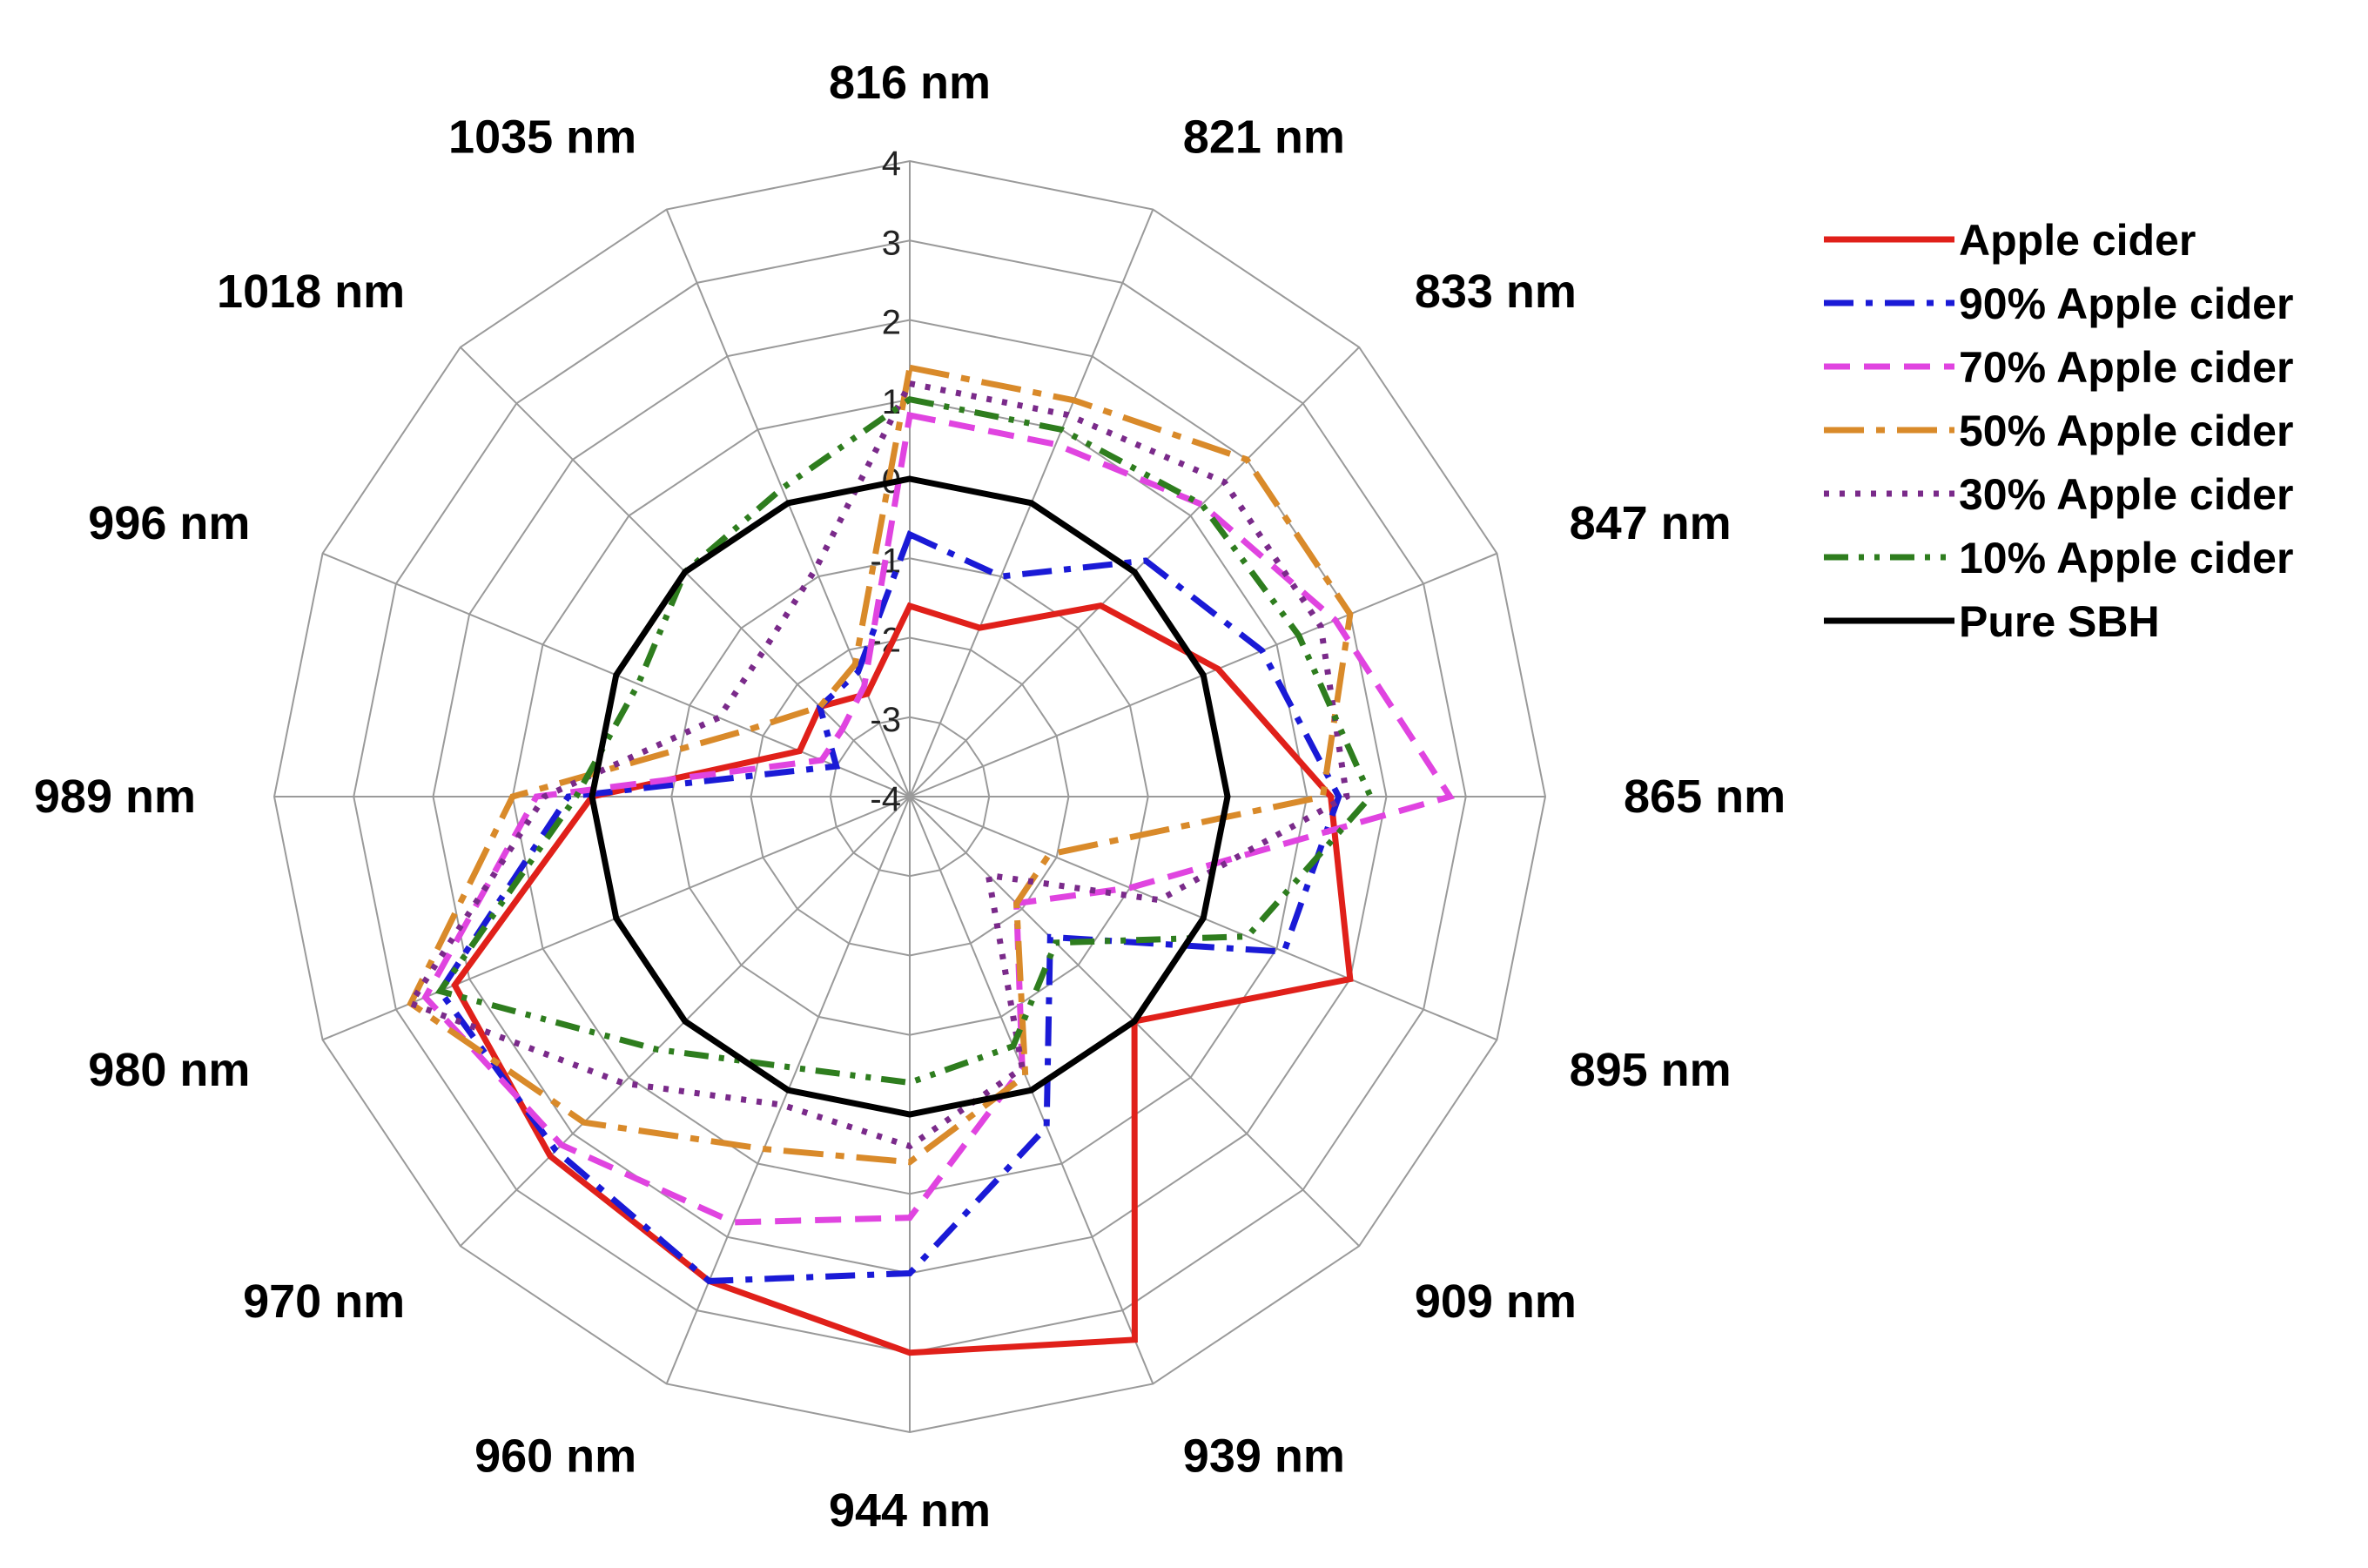 Image resolution: width=2368 pixels, height=1568 pixels. I want to click on category-label: 847 nm, so click(1651, 523).